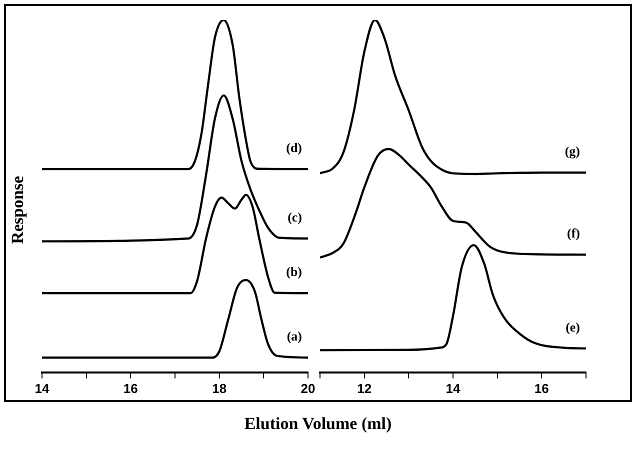 The image size is (636, 454). What do you see at coordinates (318, 424) in the screenshot?
I see `x-axis-title: Elution Volume (ml)` at bounding box center [318, 424].